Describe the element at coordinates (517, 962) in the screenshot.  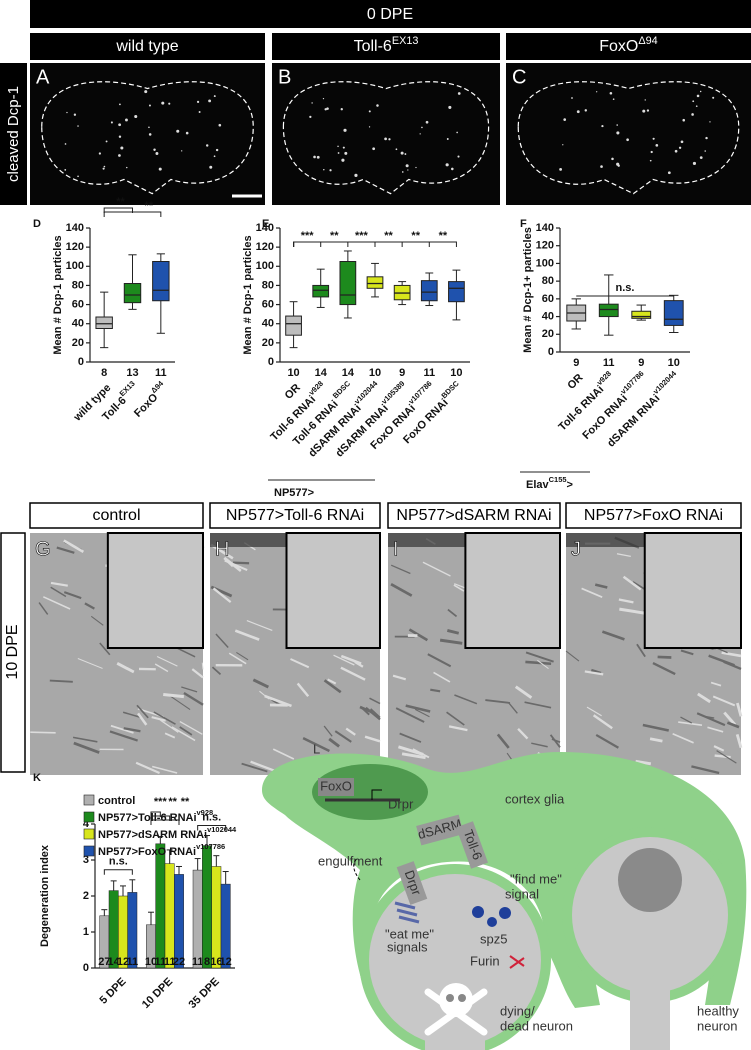
I see `scissors` at that location.